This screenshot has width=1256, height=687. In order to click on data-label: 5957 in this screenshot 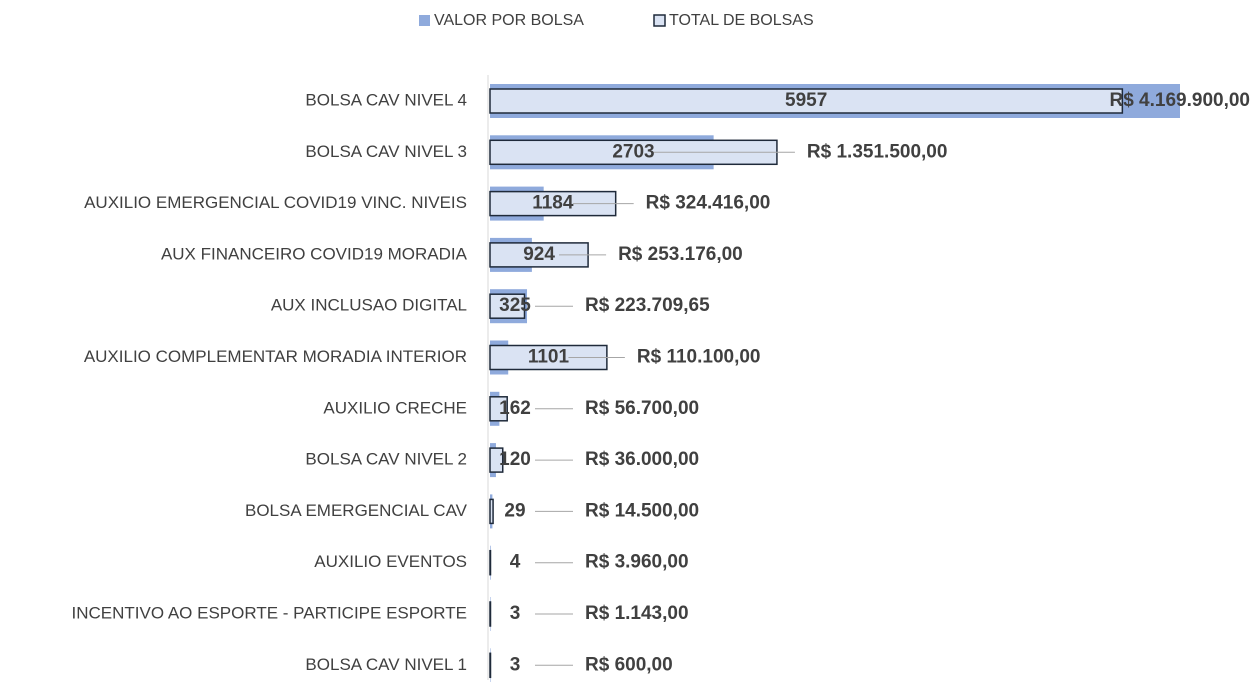, I will do `click(806, 100)`.